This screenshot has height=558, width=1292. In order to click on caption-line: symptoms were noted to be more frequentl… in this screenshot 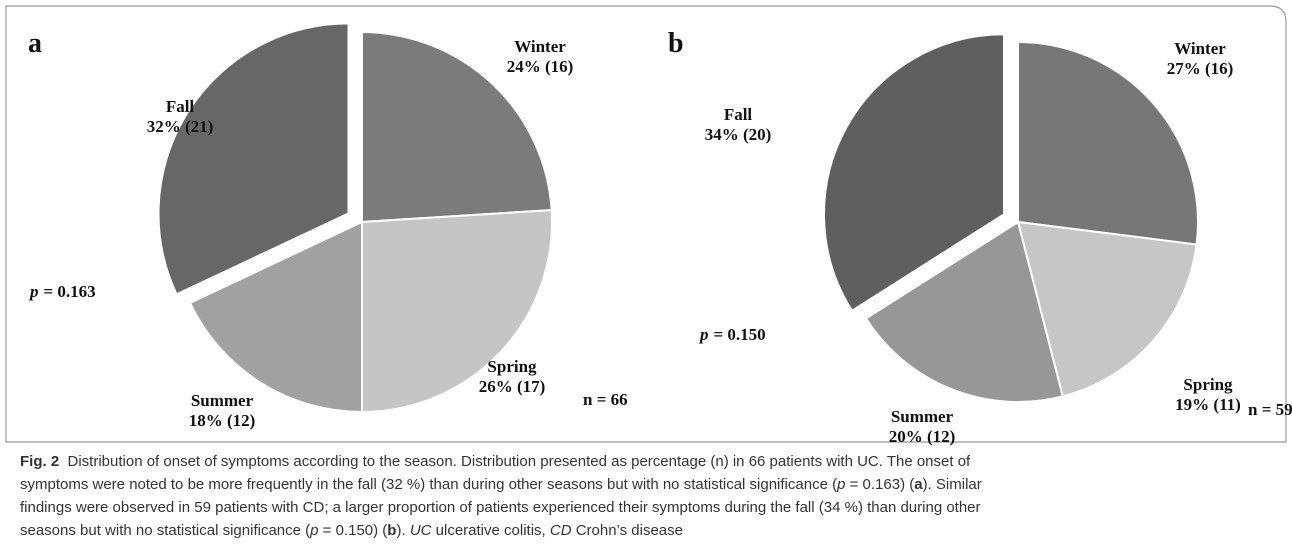, I will do `click(501, 484)`.